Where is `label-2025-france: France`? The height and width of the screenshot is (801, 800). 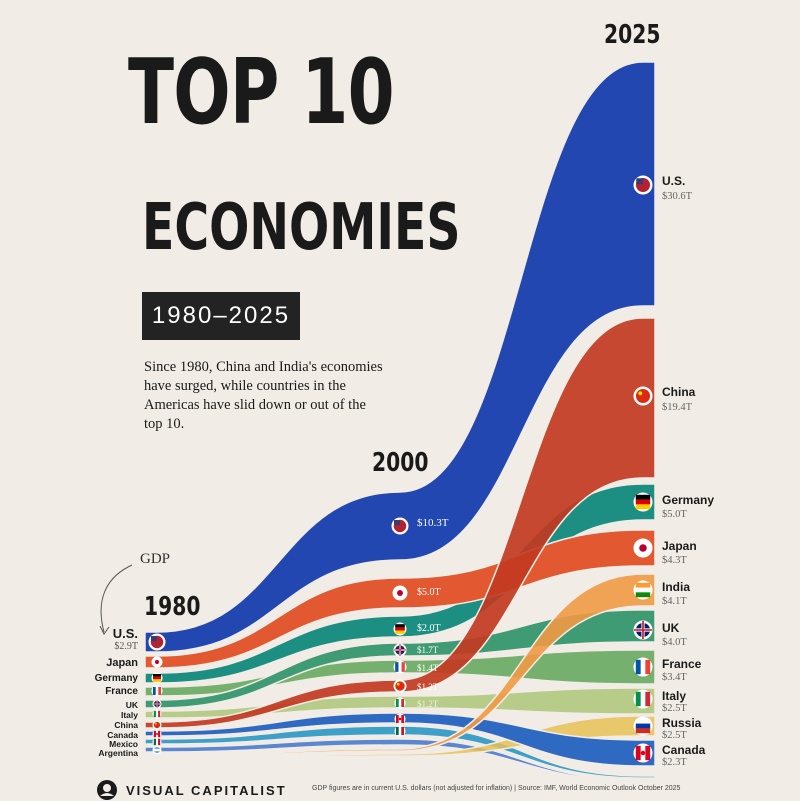
label-2025-france: France is located at coordinates (682, 664).